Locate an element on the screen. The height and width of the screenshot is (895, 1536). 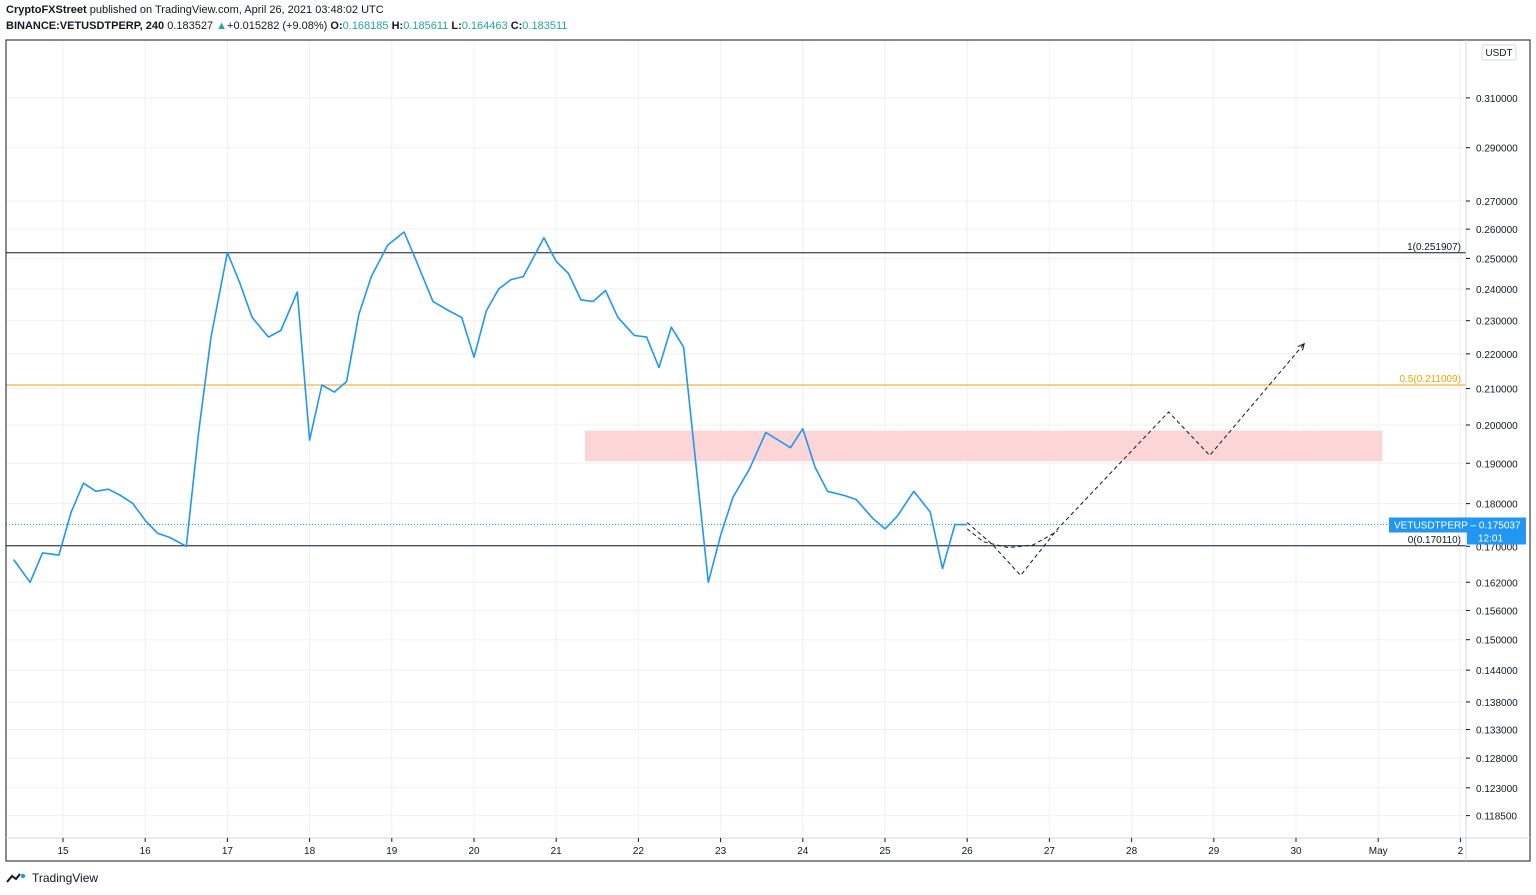
low-label: L: is located at coordinates (456, 26).